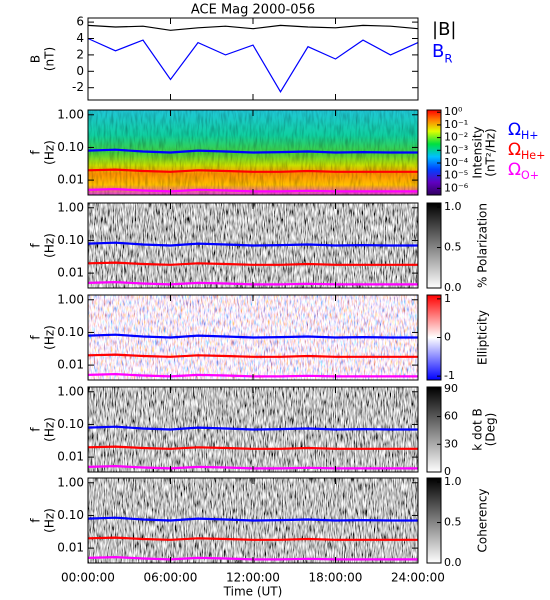 The image size is (550, 600). I want to click on colorbar-unit: (nT²/Hz), so click(491, 152).